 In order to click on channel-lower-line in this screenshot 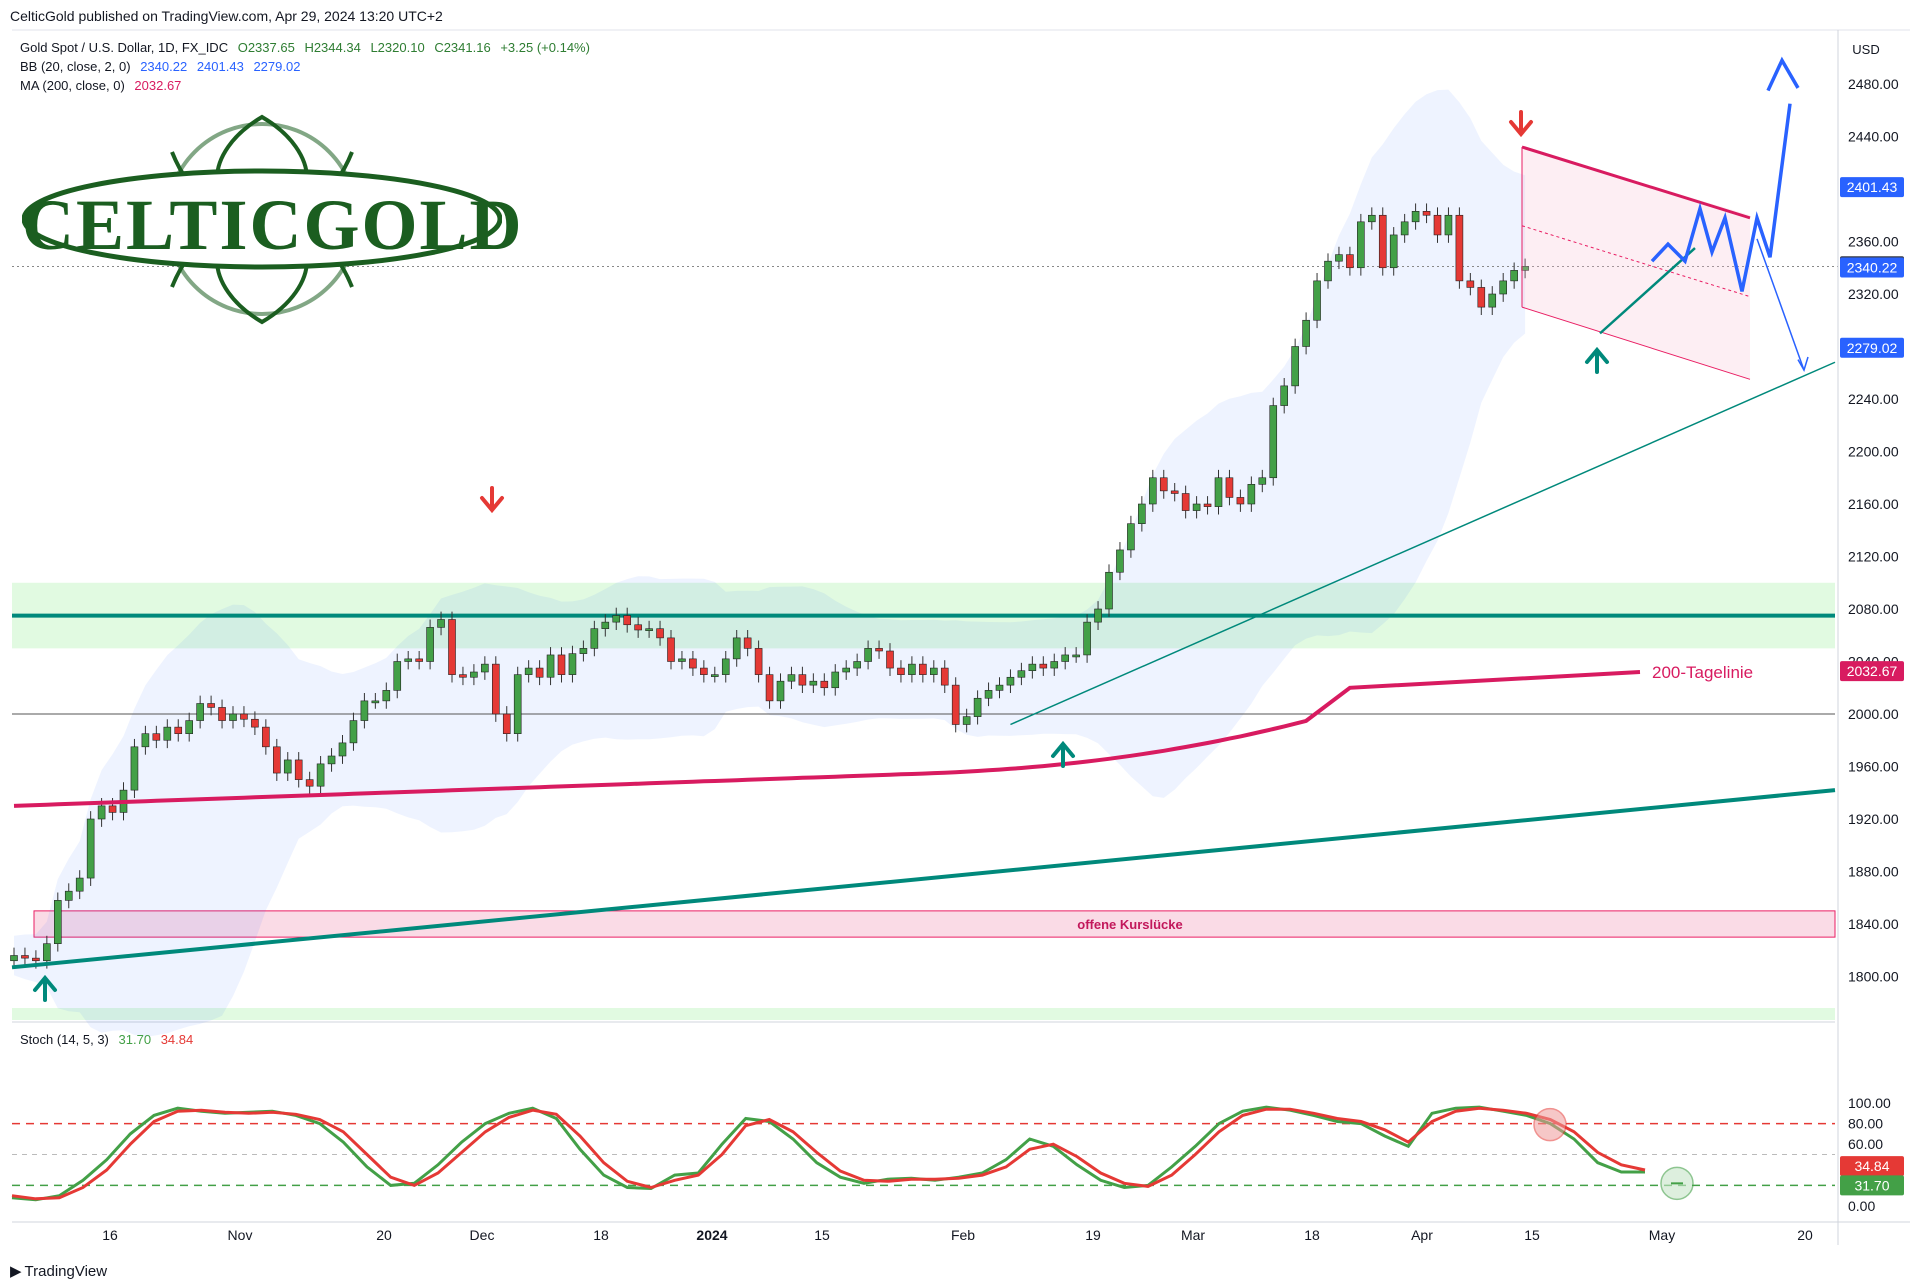, I will do `click(1636, 343)`.